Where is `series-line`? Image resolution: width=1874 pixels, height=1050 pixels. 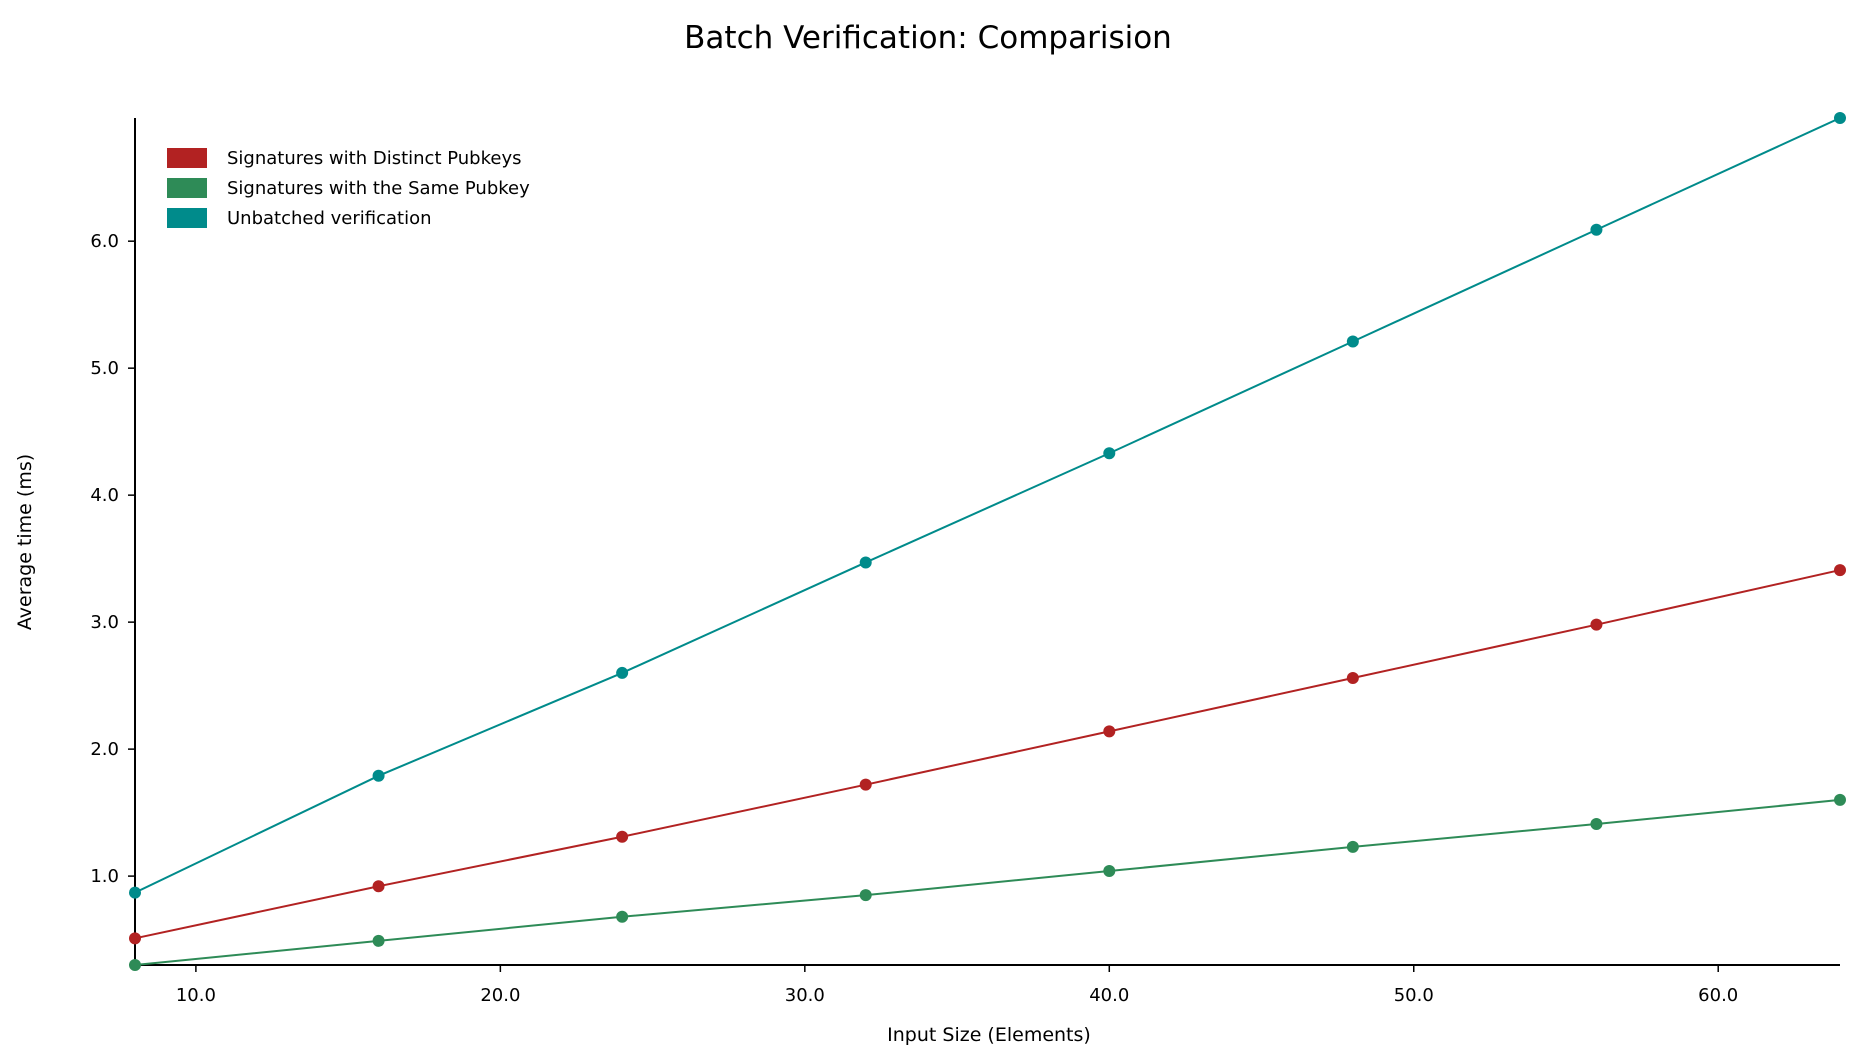 series-line is located at coordinates (987, 882).